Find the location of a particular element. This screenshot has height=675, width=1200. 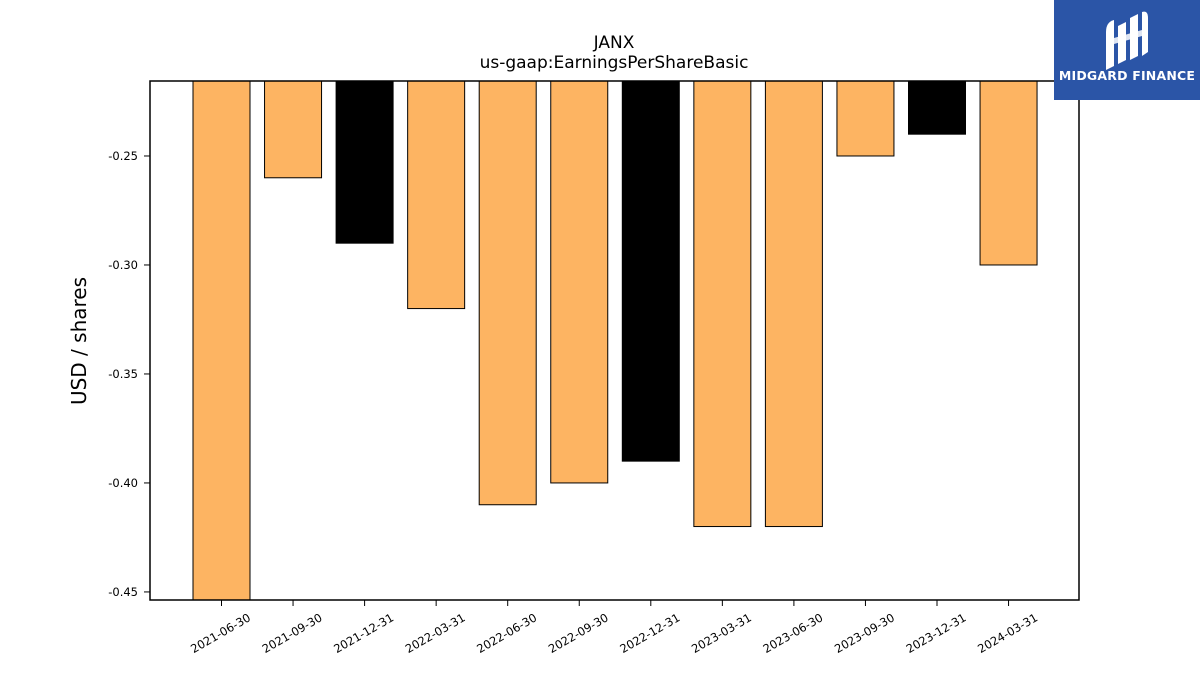

y-tick-label: -0.35 is located at coordinates (123, 374).